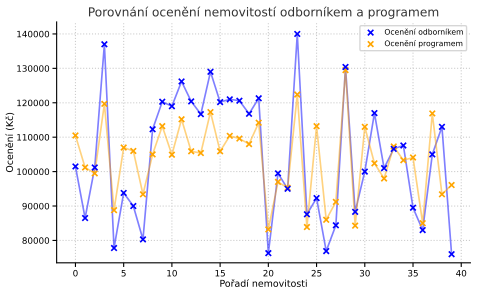 The height and width of the screenshot is (292, 480). I want to click on y-axis-title: Ocenění (Kč), so click(9, 142).